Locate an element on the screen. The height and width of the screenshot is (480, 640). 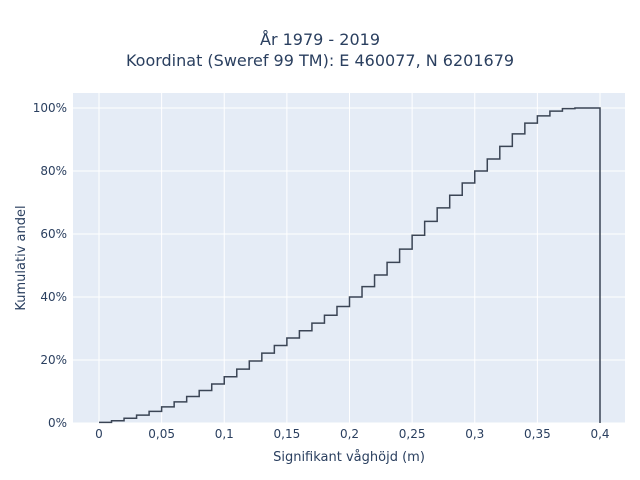
x-tick-label: 0,4 is located at coordinates (599, 434).